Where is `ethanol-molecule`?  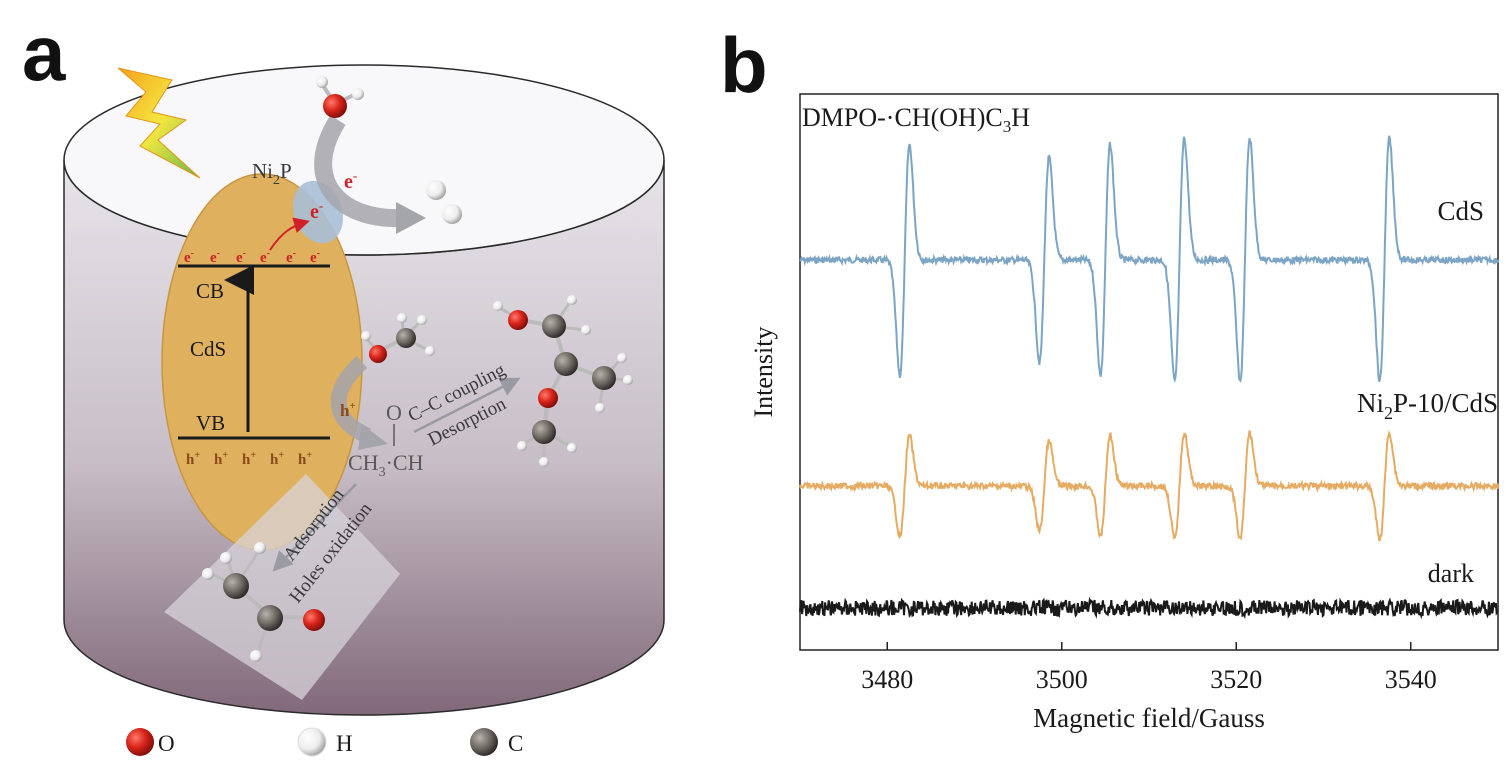
ethanol-molecule is located at coordinates (398, 338).